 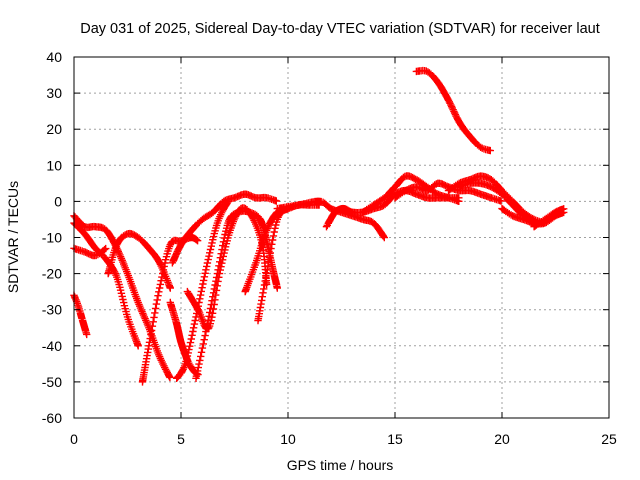 What do you see at coordinates (52, 238) in the screenshot?
I see `y-tick-label: -10` at bounding box center [52, 238].